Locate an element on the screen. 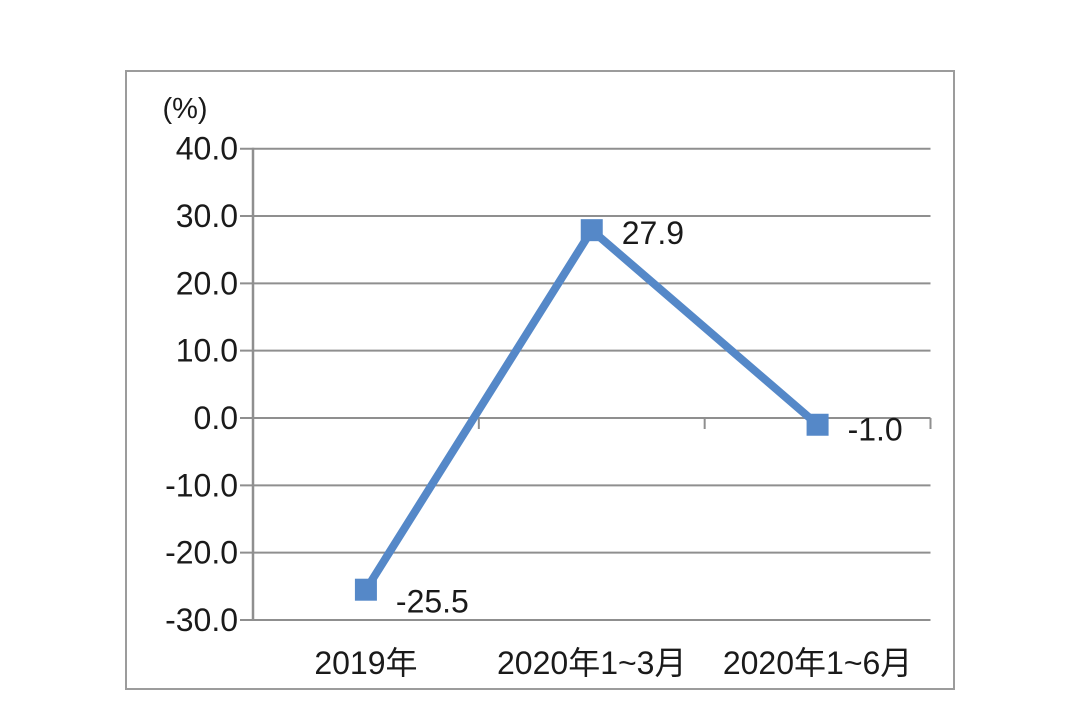 The height and width of the screenshot is (705, 1080). data-label: -1.0 is located at coordinates (875, 430).